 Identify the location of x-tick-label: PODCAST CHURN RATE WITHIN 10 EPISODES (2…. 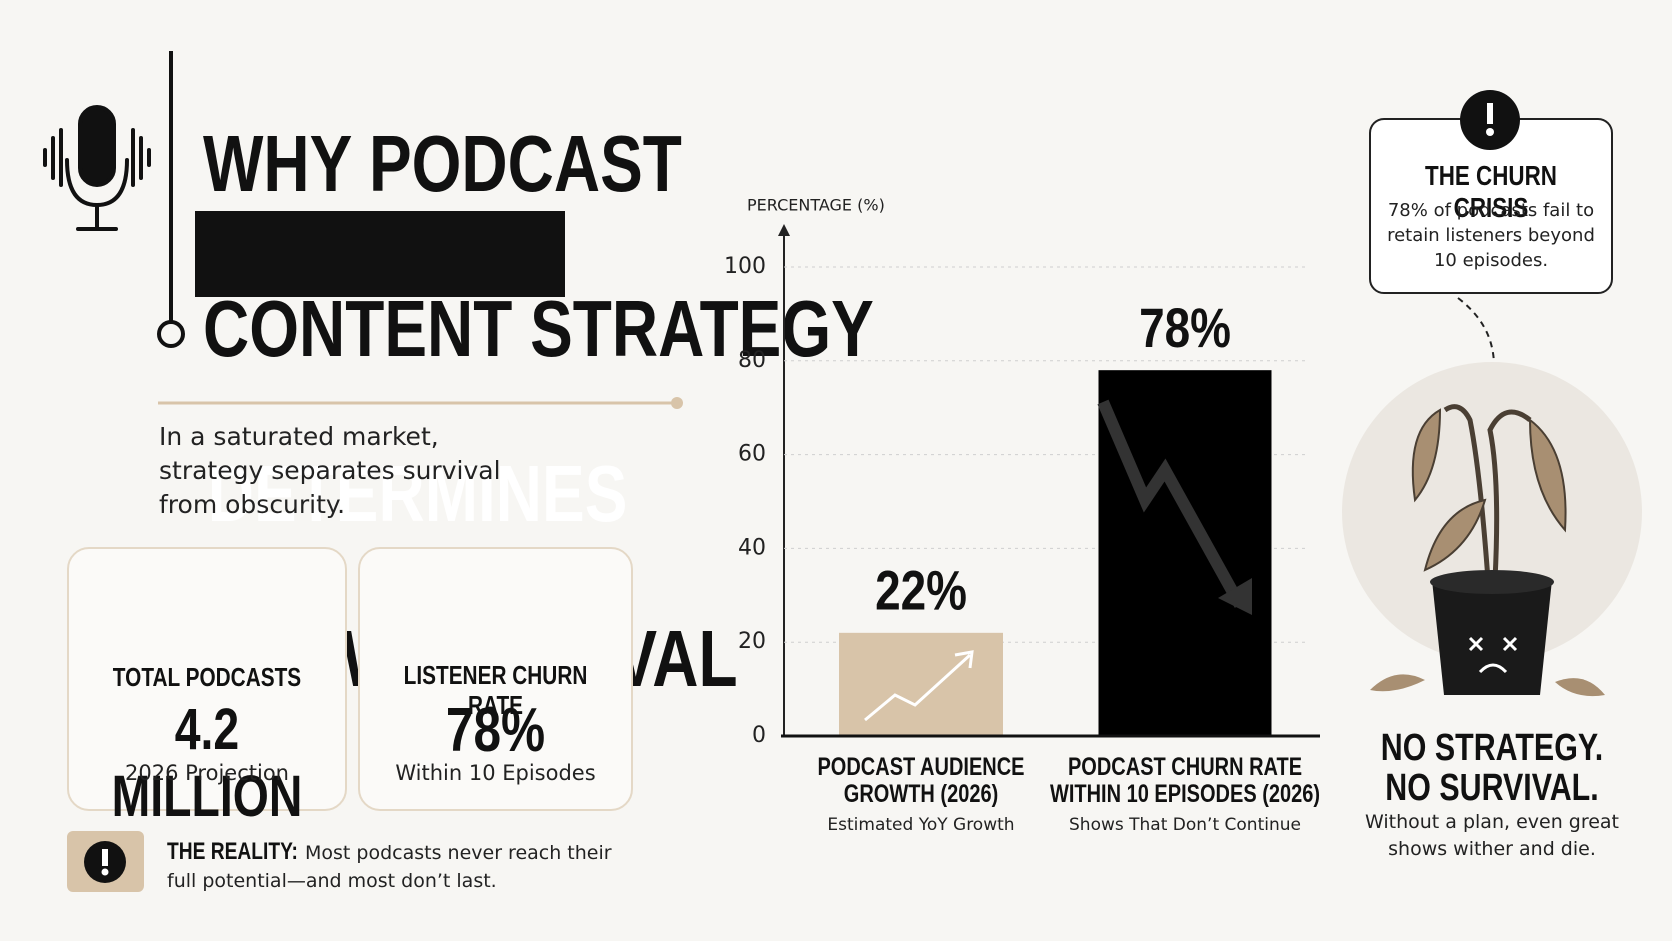
(1185, 780).